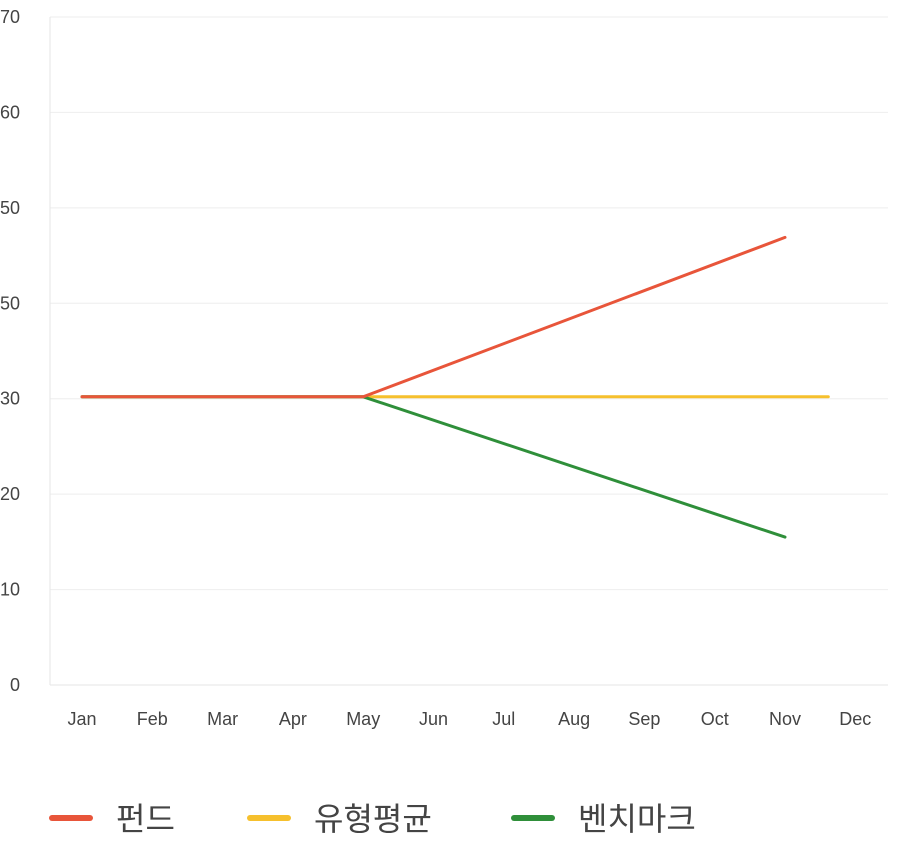  What do you see at coordinates (644, 719) in the screenshot?
I see `x-tick-label: Sep` at bounding box center [644, 719].